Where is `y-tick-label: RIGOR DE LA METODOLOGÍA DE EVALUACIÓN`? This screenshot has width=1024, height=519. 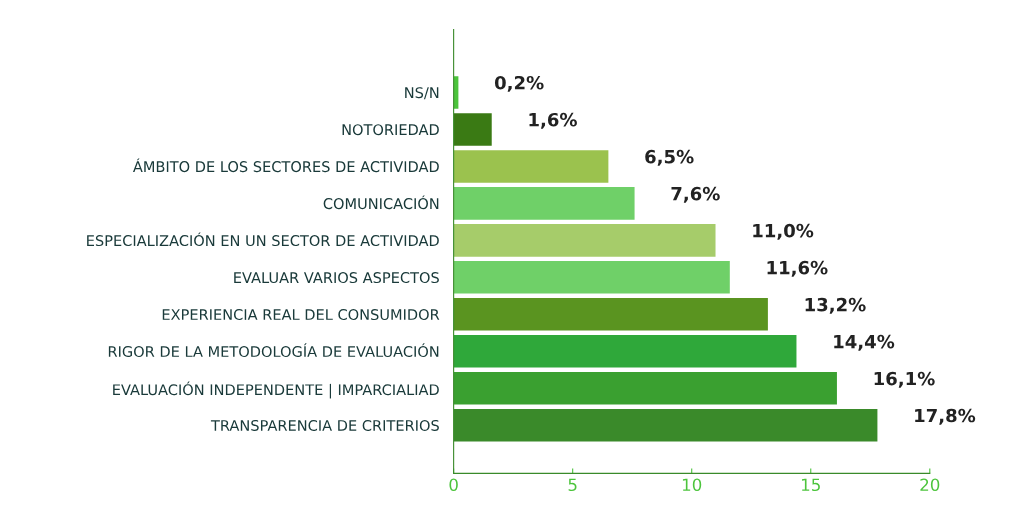
y-tick-label: RIGOR DE LA METODOLOGÍA DE EVALUACIÓN is located at coordinates (273, 350).